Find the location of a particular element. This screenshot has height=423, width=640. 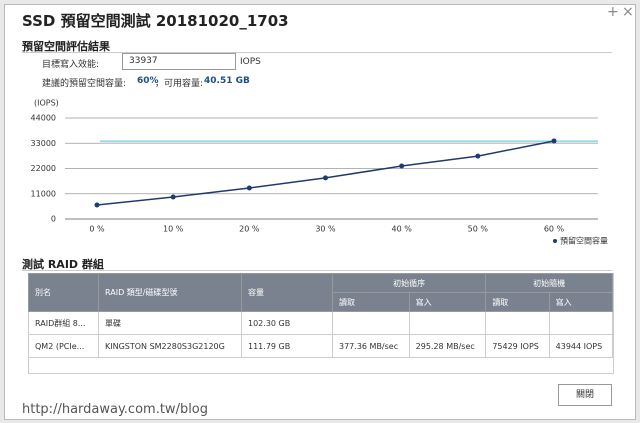

column-header: 容量 is located at coordinates (287, 292).